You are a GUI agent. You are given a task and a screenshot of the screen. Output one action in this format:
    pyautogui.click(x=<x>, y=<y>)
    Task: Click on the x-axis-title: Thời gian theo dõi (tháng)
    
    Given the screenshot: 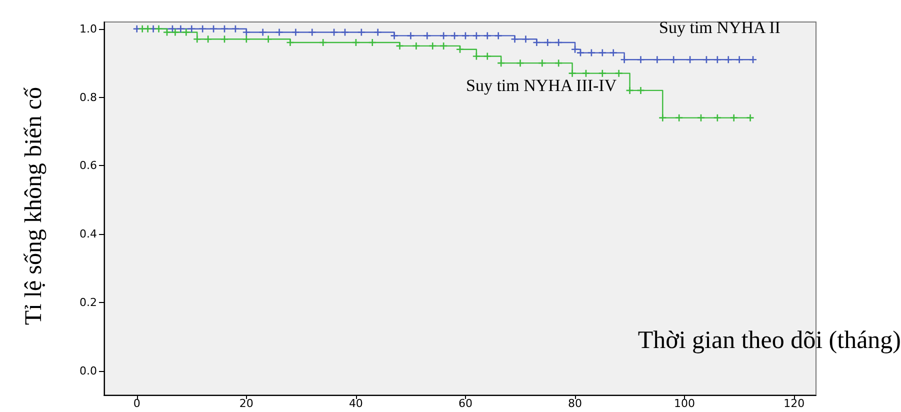 What is the action you would take?
    pyautogui.click(x=769, y=340)
    